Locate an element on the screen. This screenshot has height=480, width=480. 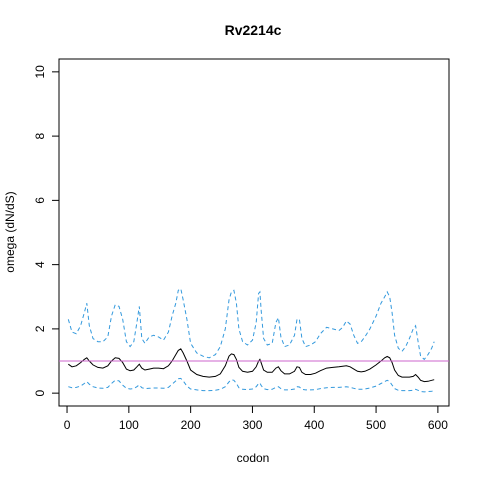
chart-title: Rv2214c is located at coordinates (253, 30).